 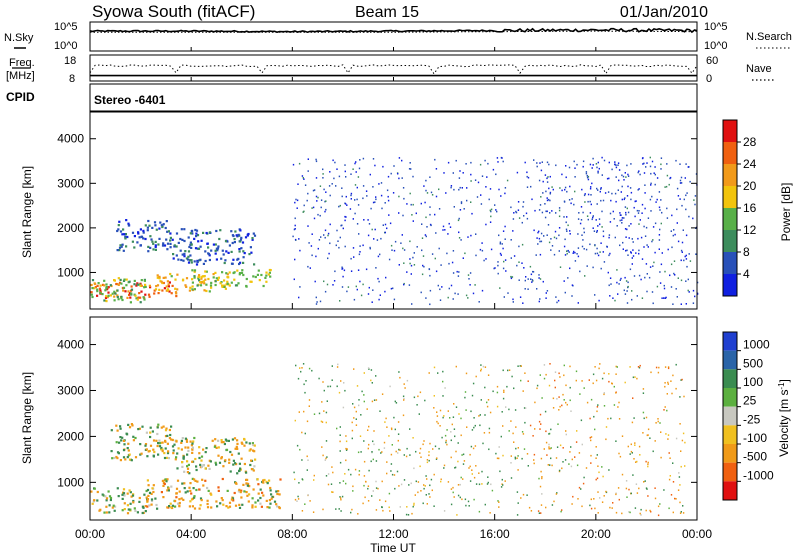 I want to click on velocity-colorbar-swatch, so click(x=730, y=472).